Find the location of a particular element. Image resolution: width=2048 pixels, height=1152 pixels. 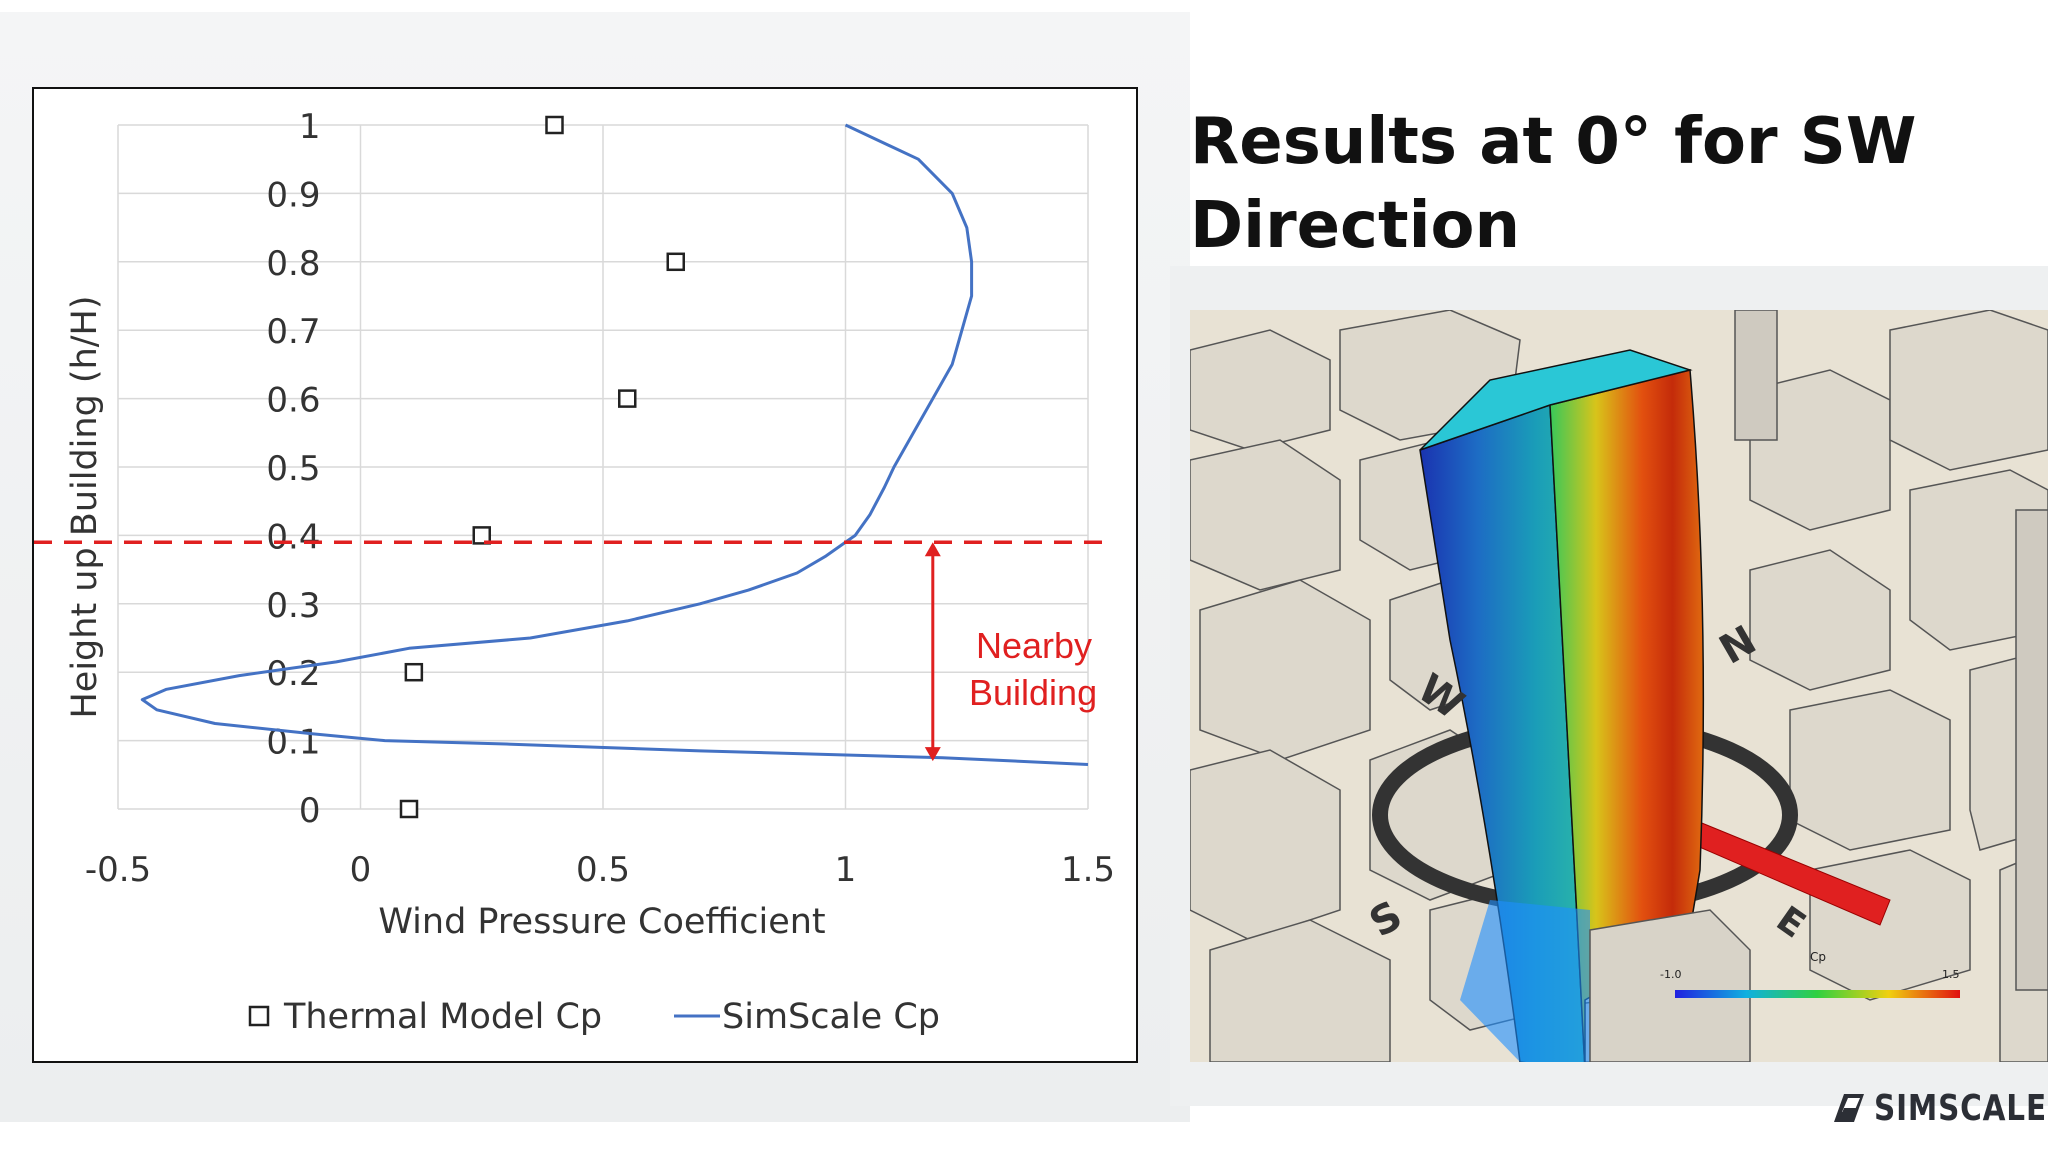

x-axis-label: Wind Pressure Coefficient is located at coordinates (601, 922).